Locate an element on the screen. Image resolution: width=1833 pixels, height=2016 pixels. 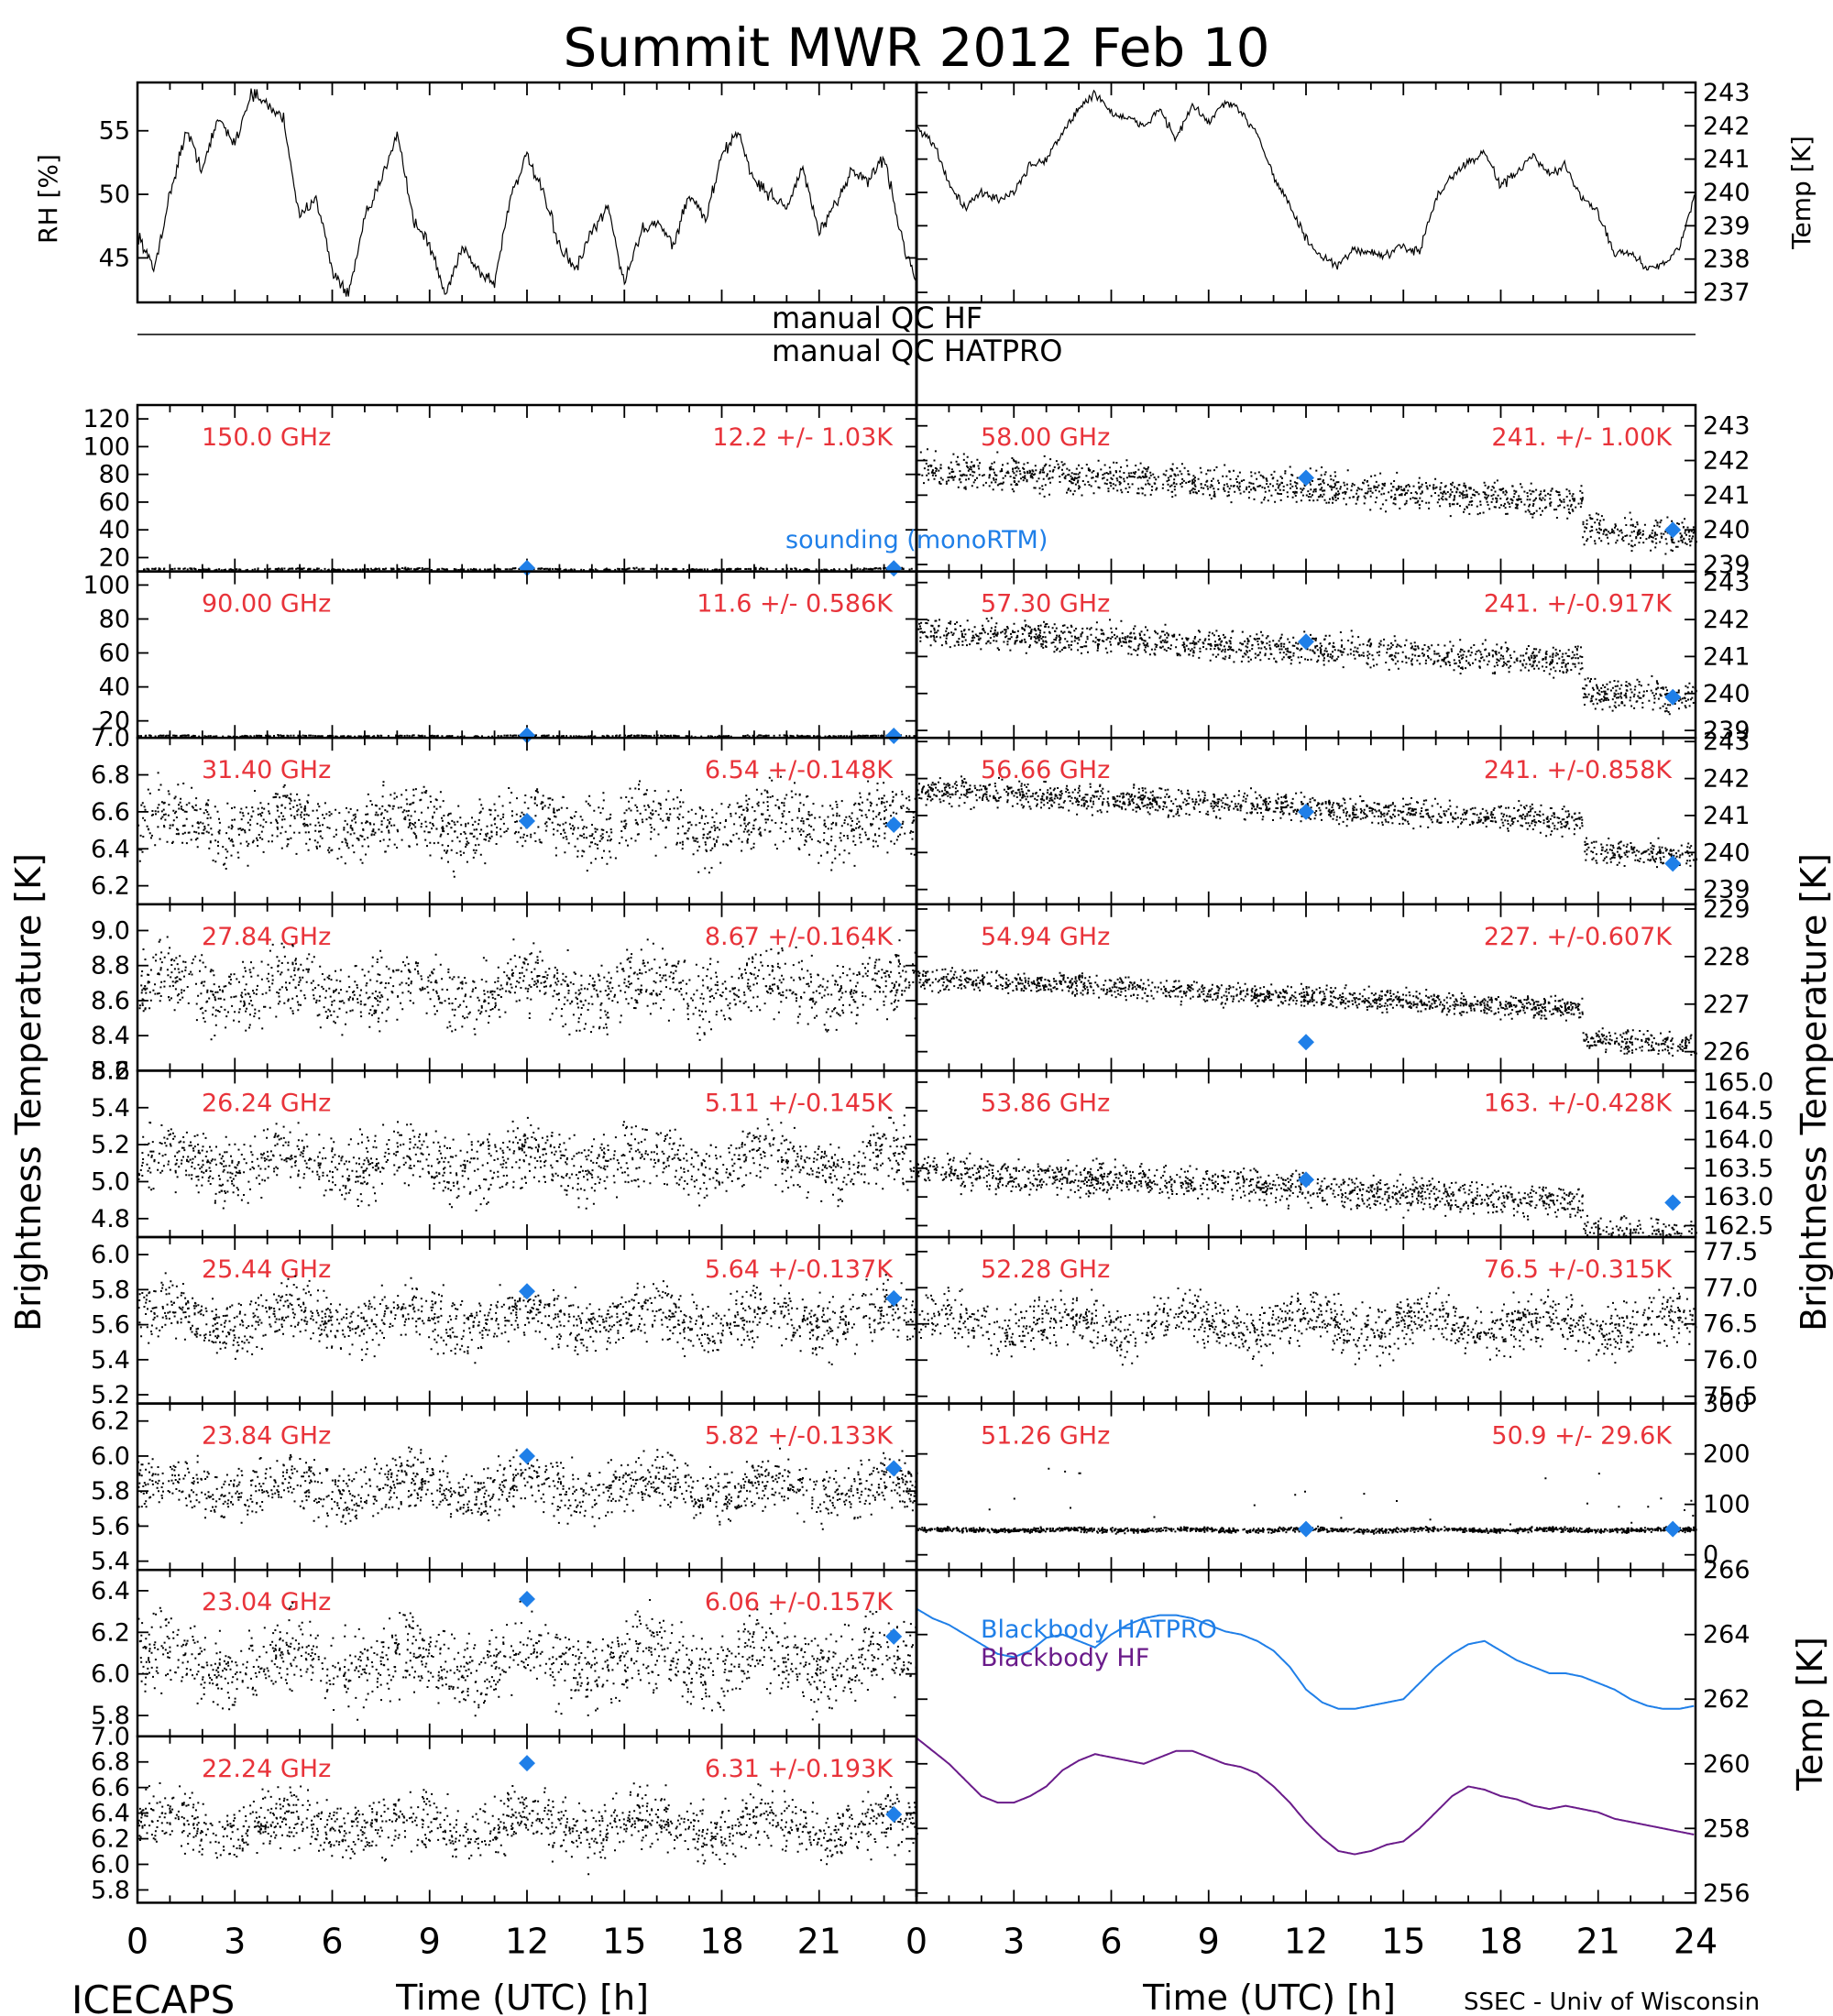
panel-c5730-ytick-1: 240 is located at coordinates (1727, 694).